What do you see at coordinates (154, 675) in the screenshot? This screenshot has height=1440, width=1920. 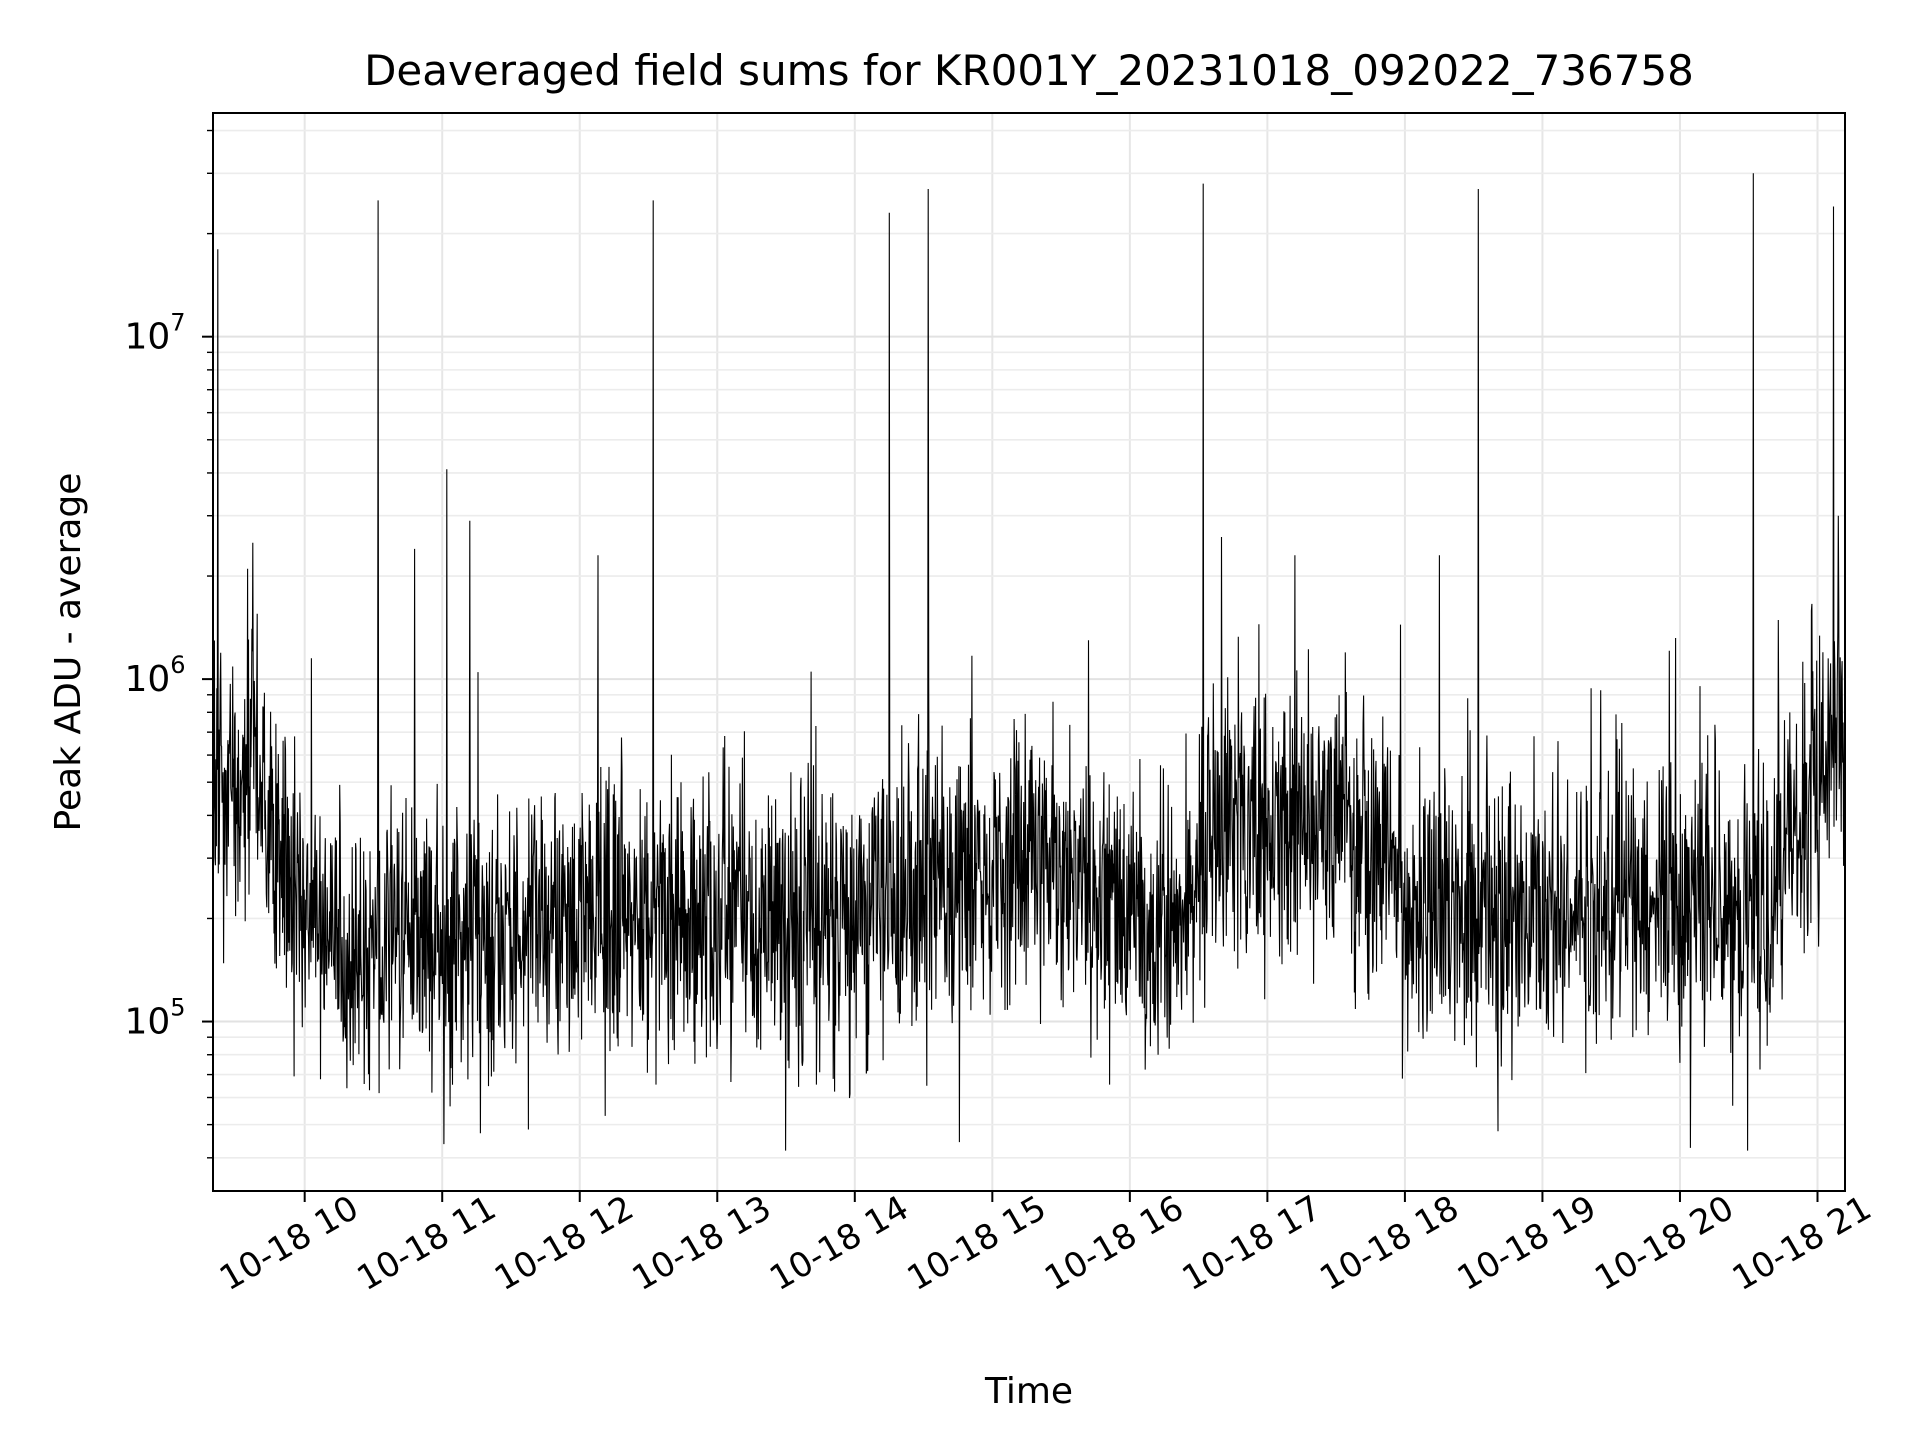 I see `y-tick-label: 10⁶` at bounding box center [154, 675].